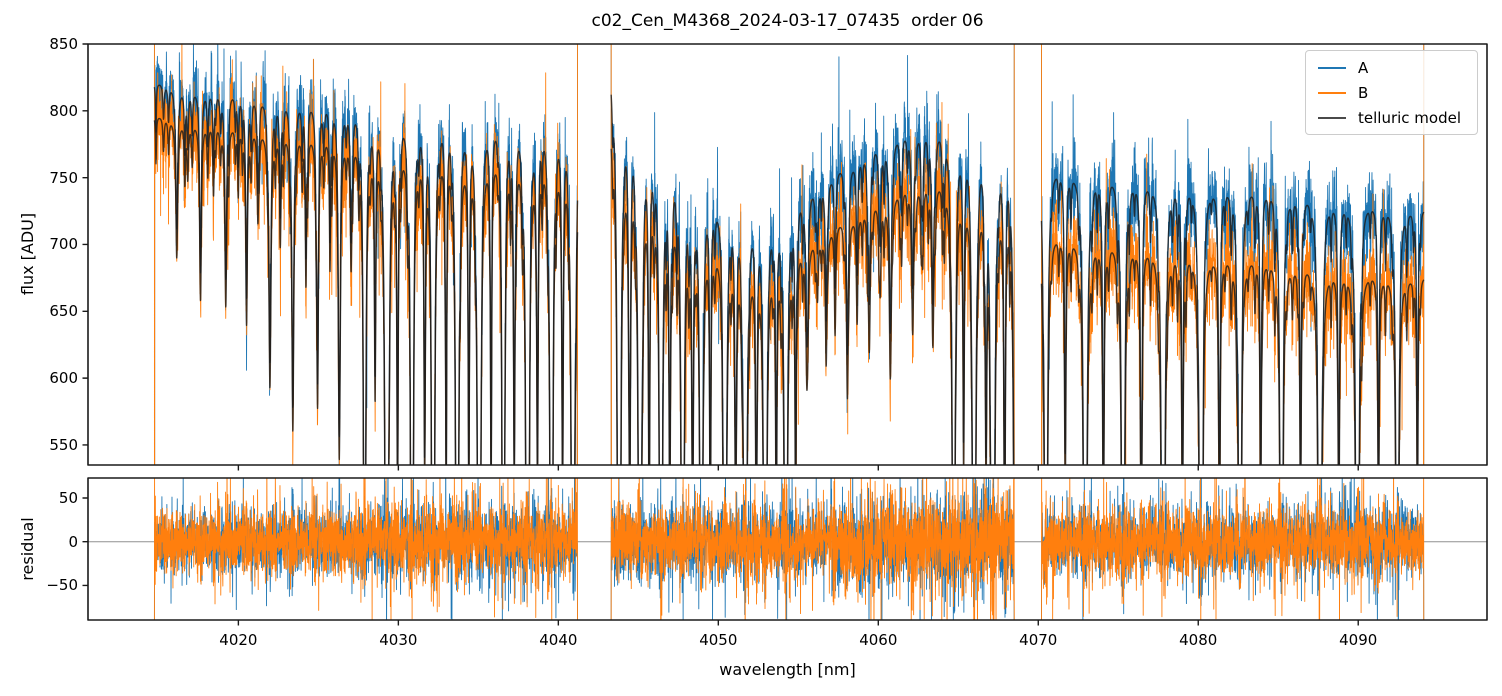 The height and width of the screenshot is (696, 1502). I want to click on x-tick-label: 4080, so click(1198, 640).